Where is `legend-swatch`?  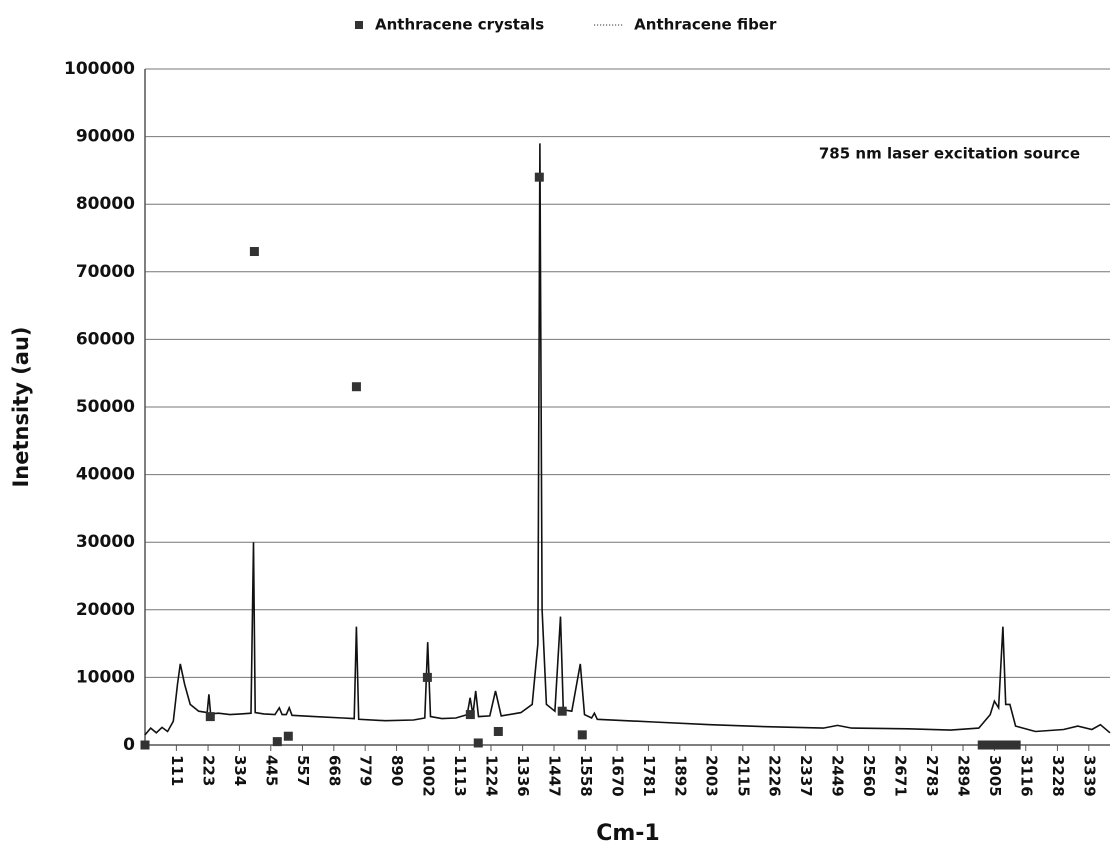
legend-swatch is located at coordinates (359, 25).